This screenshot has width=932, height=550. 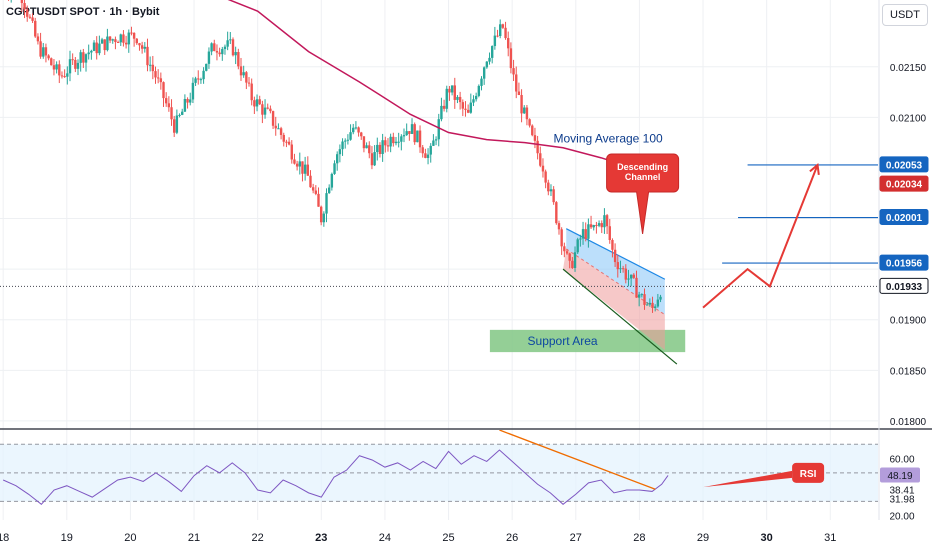 I want to click on price-badge-label: 0.01933, so click(x=904, y=287).